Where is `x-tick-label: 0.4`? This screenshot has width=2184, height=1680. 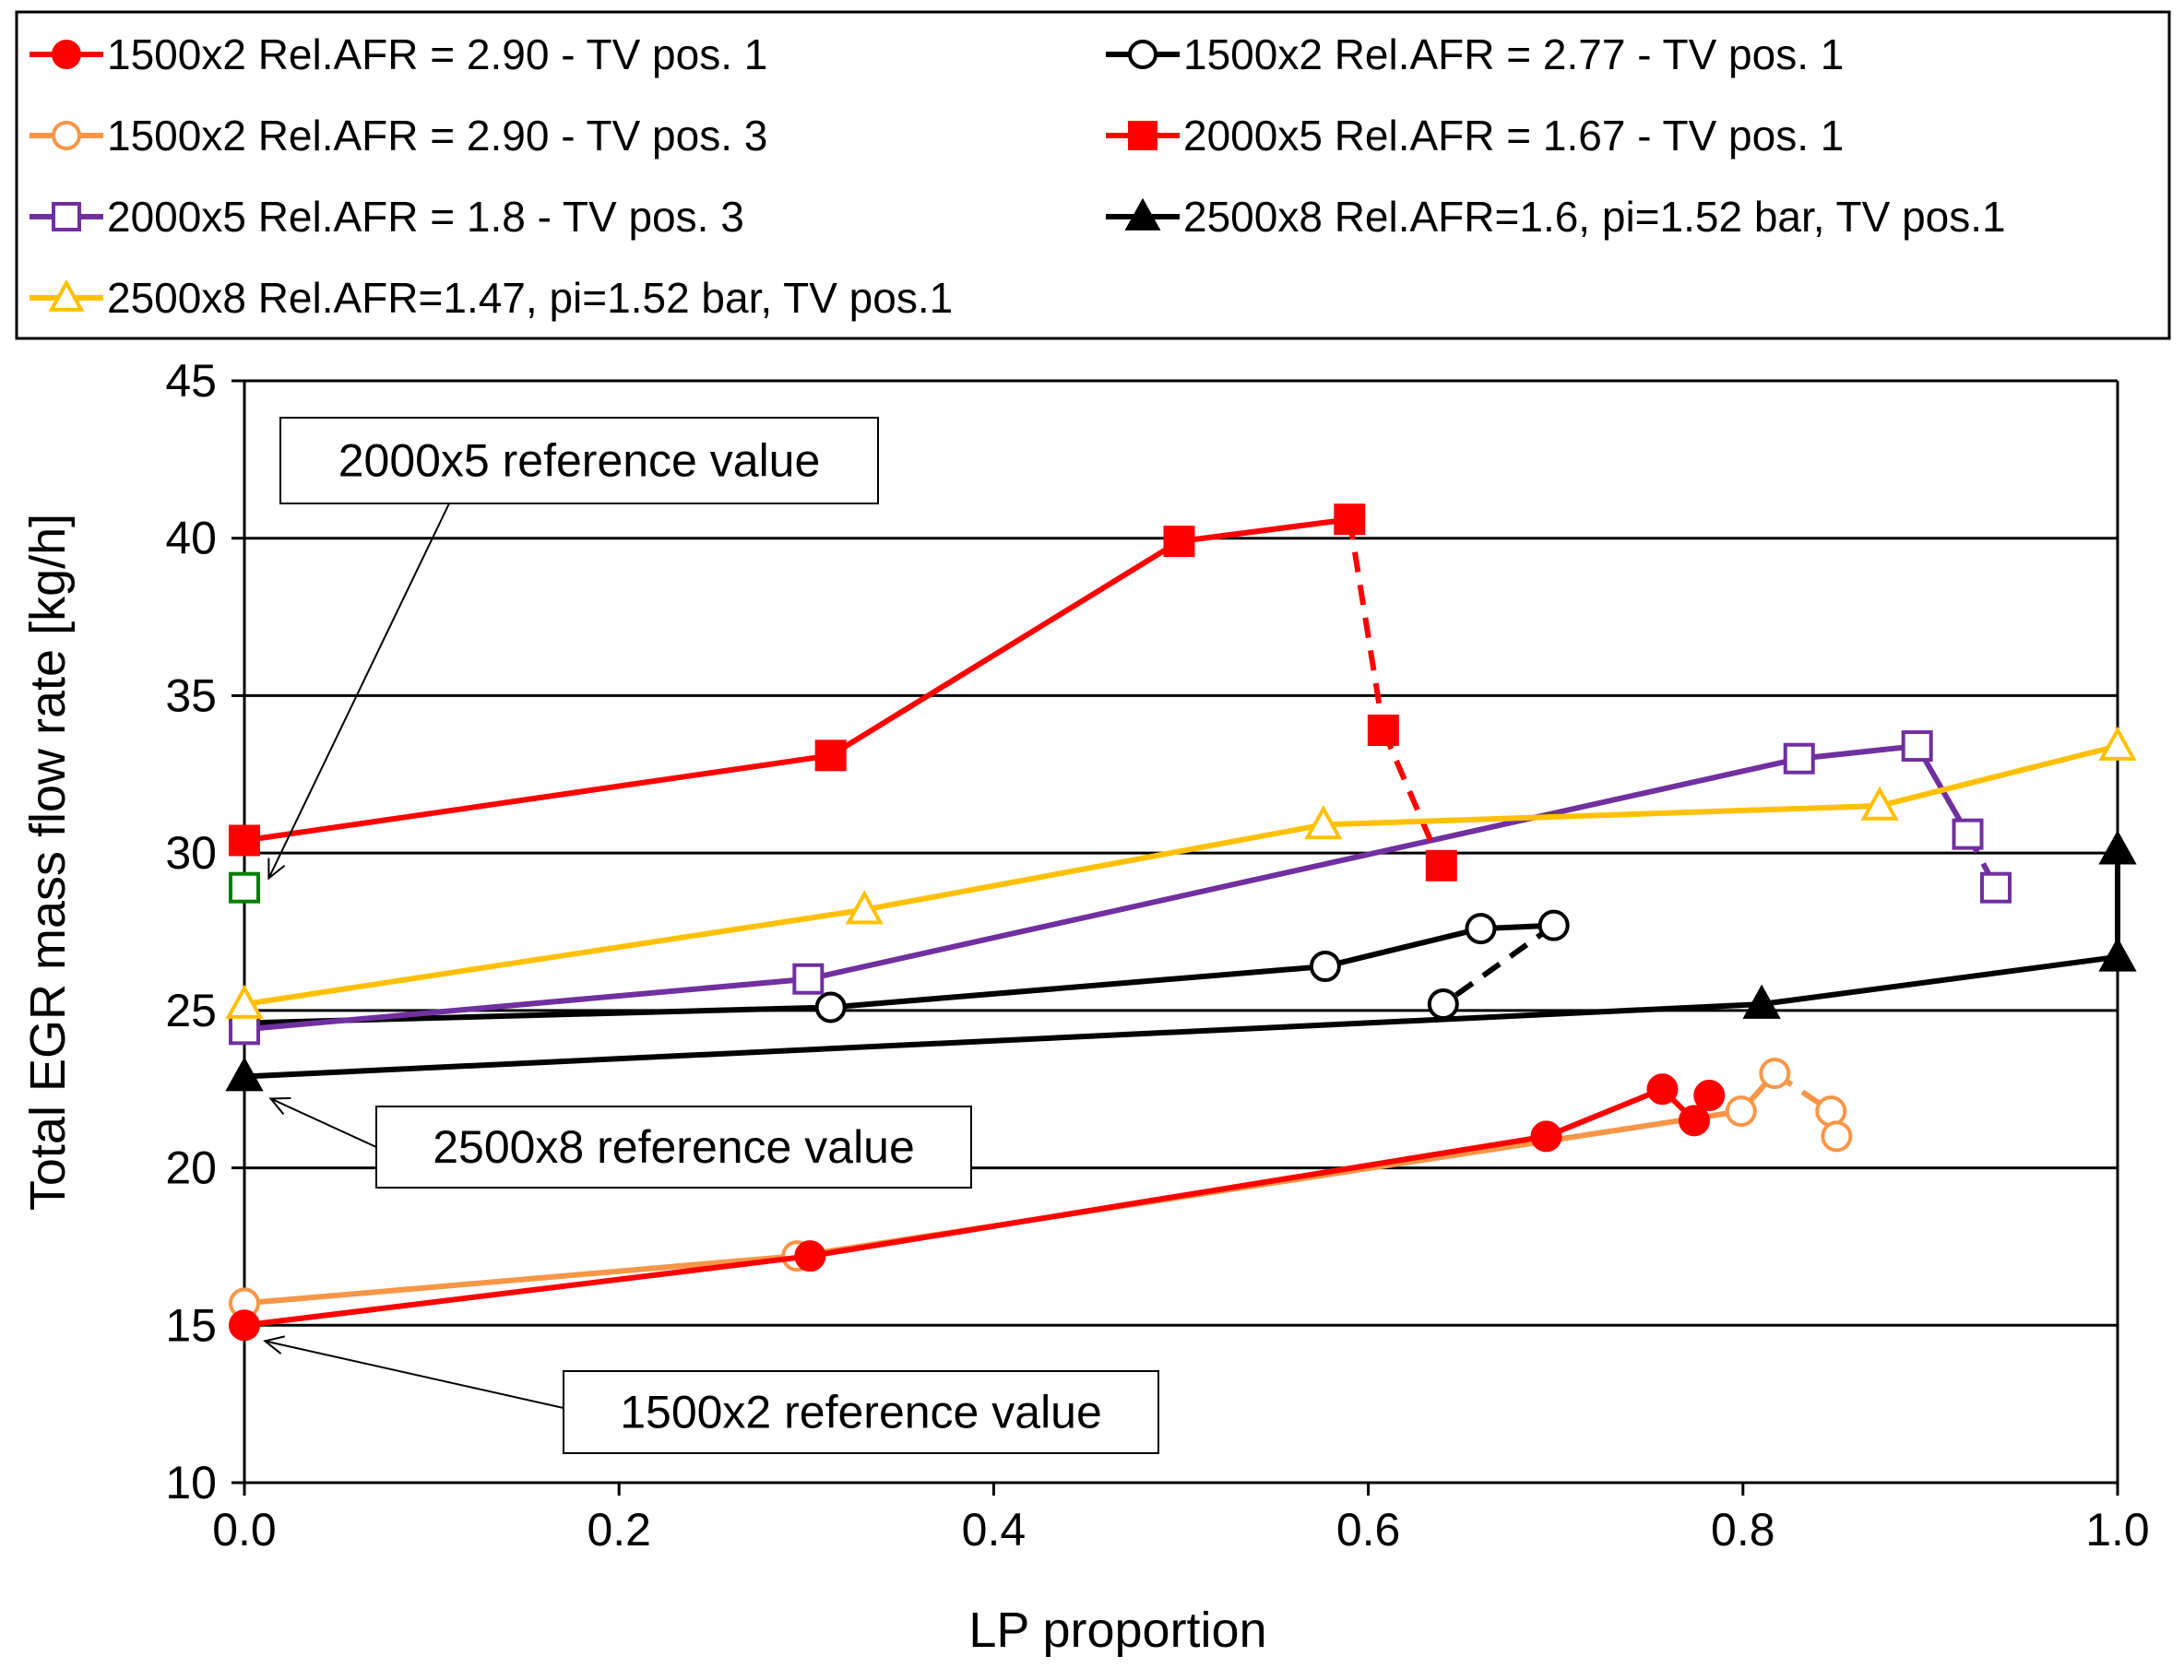 x-tick-label: 0.4 is located at coordinates (994, 1530).